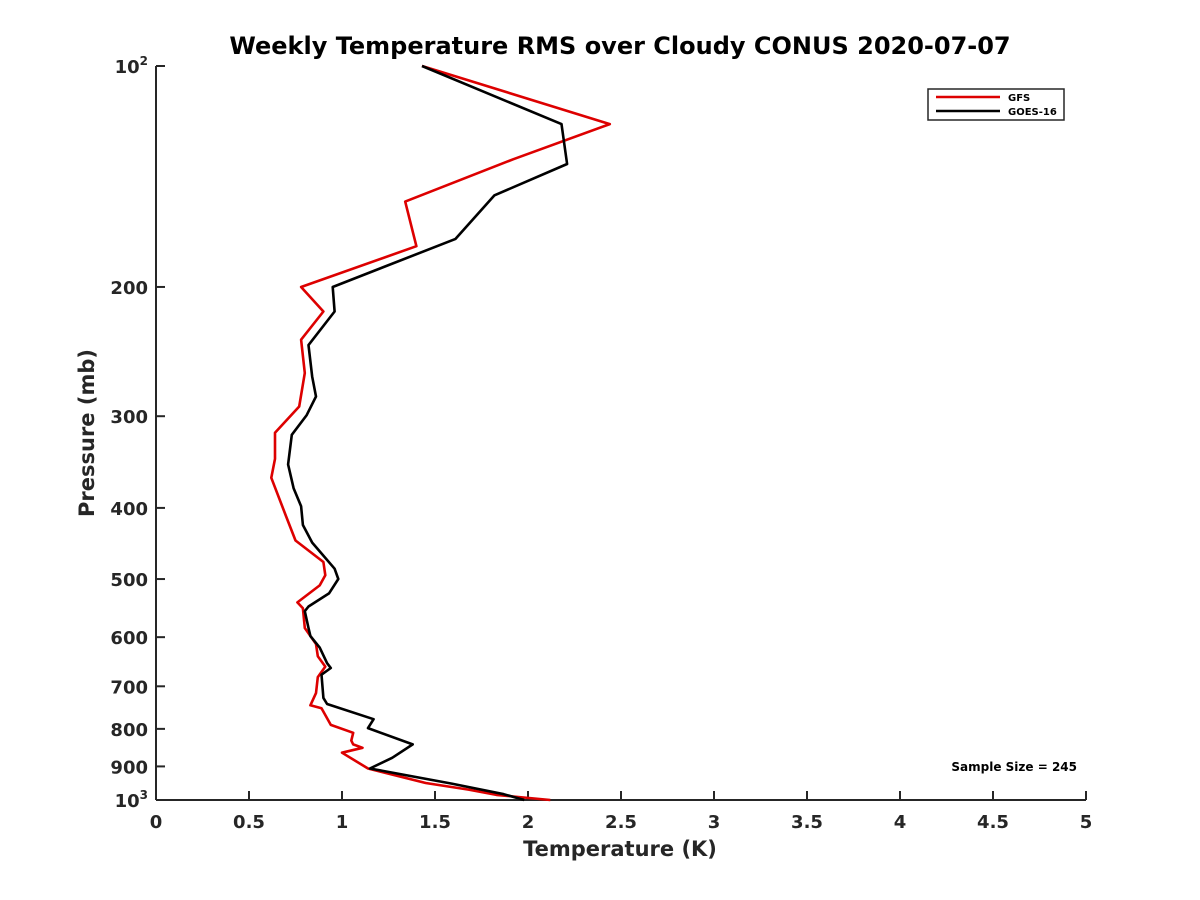 The image size is (1200, 900). I want to click on y-tick-label: 300, so click(129, 417).